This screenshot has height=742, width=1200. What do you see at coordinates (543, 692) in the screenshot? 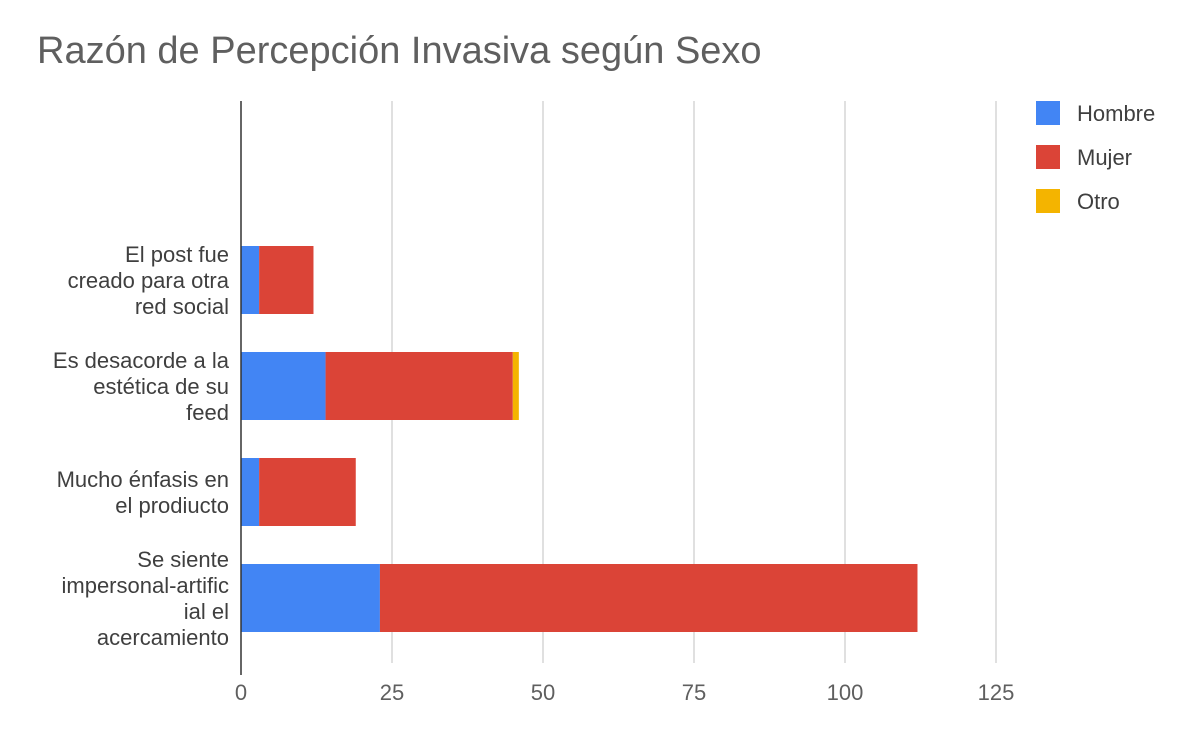
I see `x-tick-label: 50` at bounding box center [543, 692].